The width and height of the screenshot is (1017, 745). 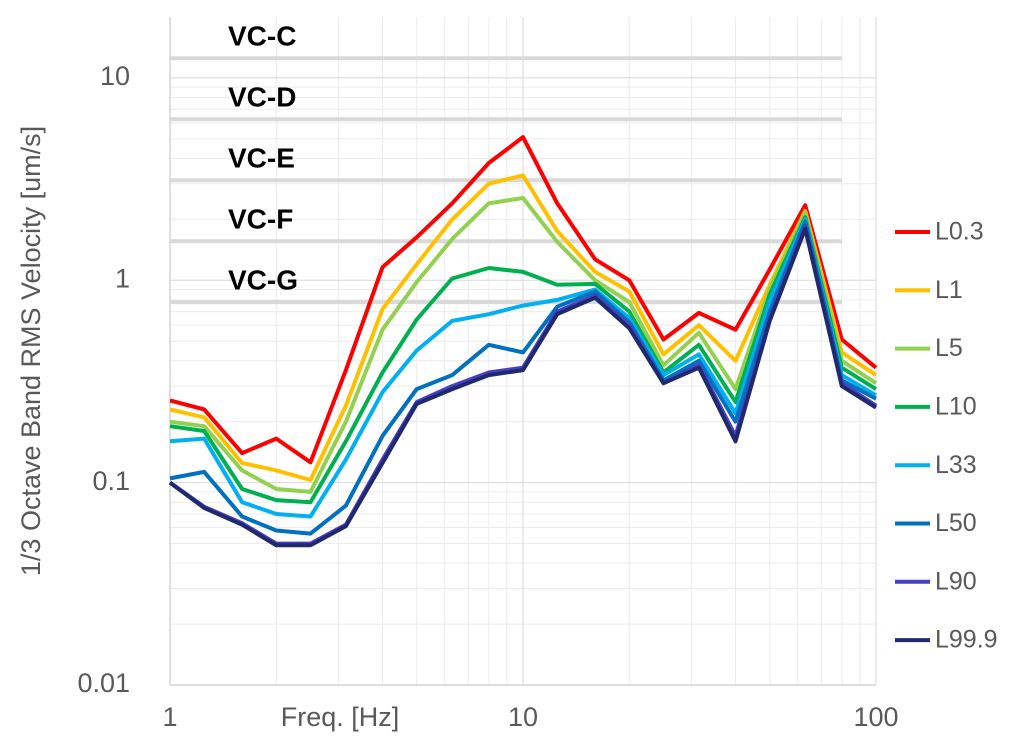 I want to click on legend-label: L33, so click(x=956, y=465).